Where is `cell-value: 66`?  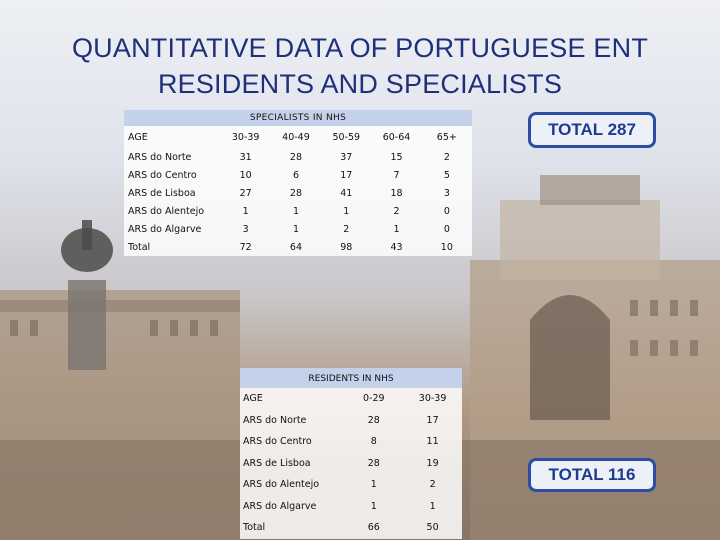
cell-value: 66 is located at coordinates (373, 528).